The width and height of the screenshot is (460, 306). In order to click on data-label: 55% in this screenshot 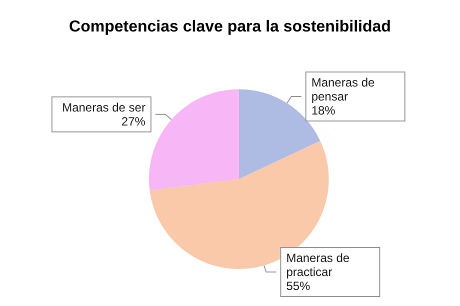, I will do `click(298, 286)`.